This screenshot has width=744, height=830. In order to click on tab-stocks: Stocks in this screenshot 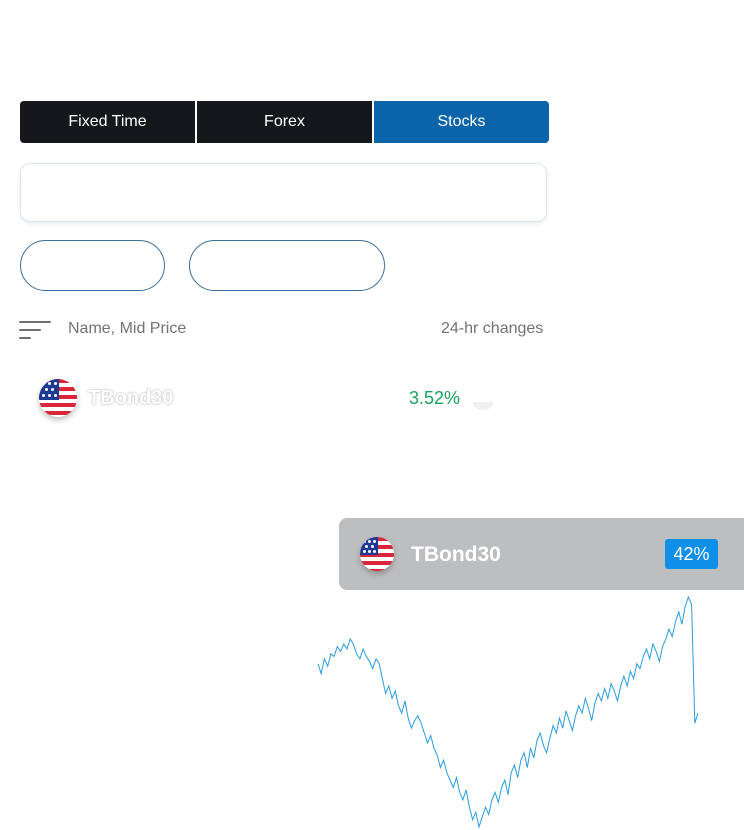, I will do `click(461, 122)`.